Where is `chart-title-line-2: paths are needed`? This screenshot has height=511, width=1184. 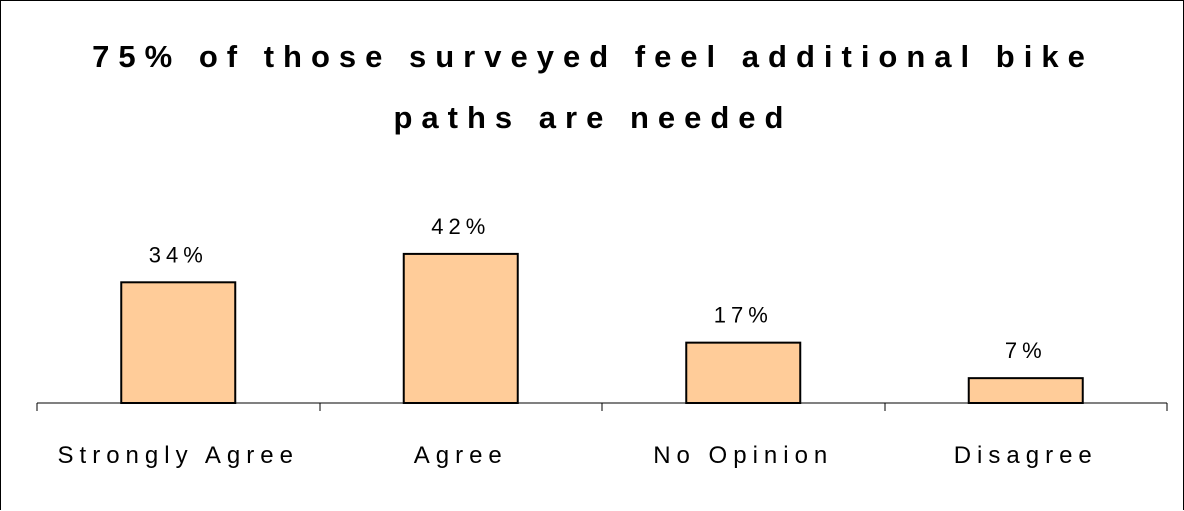
chart-title-line-2: paths are needed is located at coordinates (593, 117).